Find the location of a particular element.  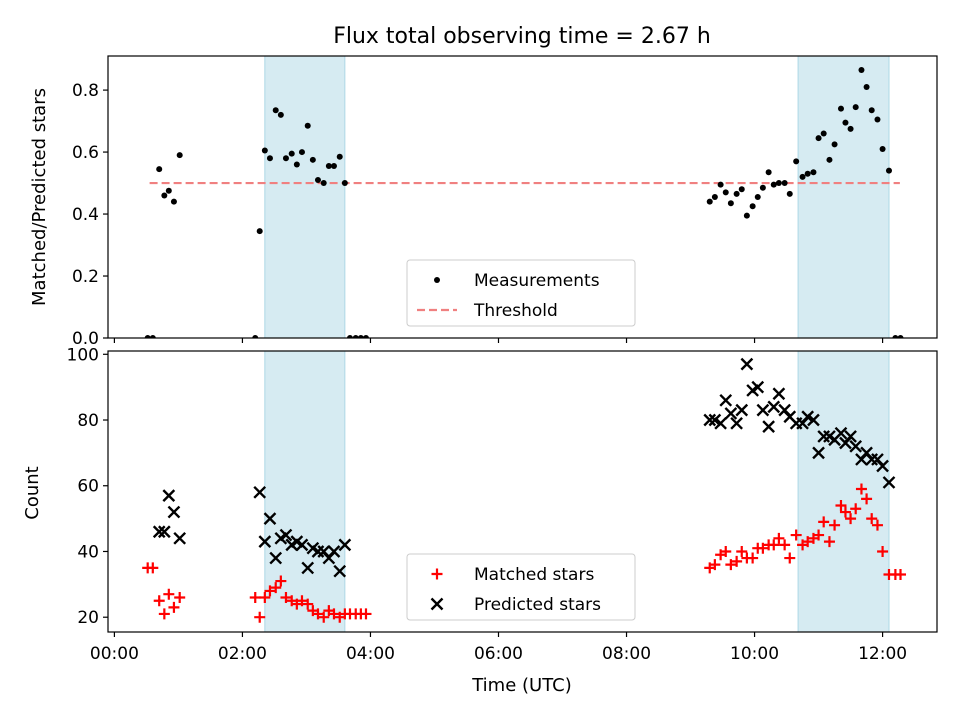

figure-title: Flux total observing time = 2.67 h is located at coordinates (522, 36).